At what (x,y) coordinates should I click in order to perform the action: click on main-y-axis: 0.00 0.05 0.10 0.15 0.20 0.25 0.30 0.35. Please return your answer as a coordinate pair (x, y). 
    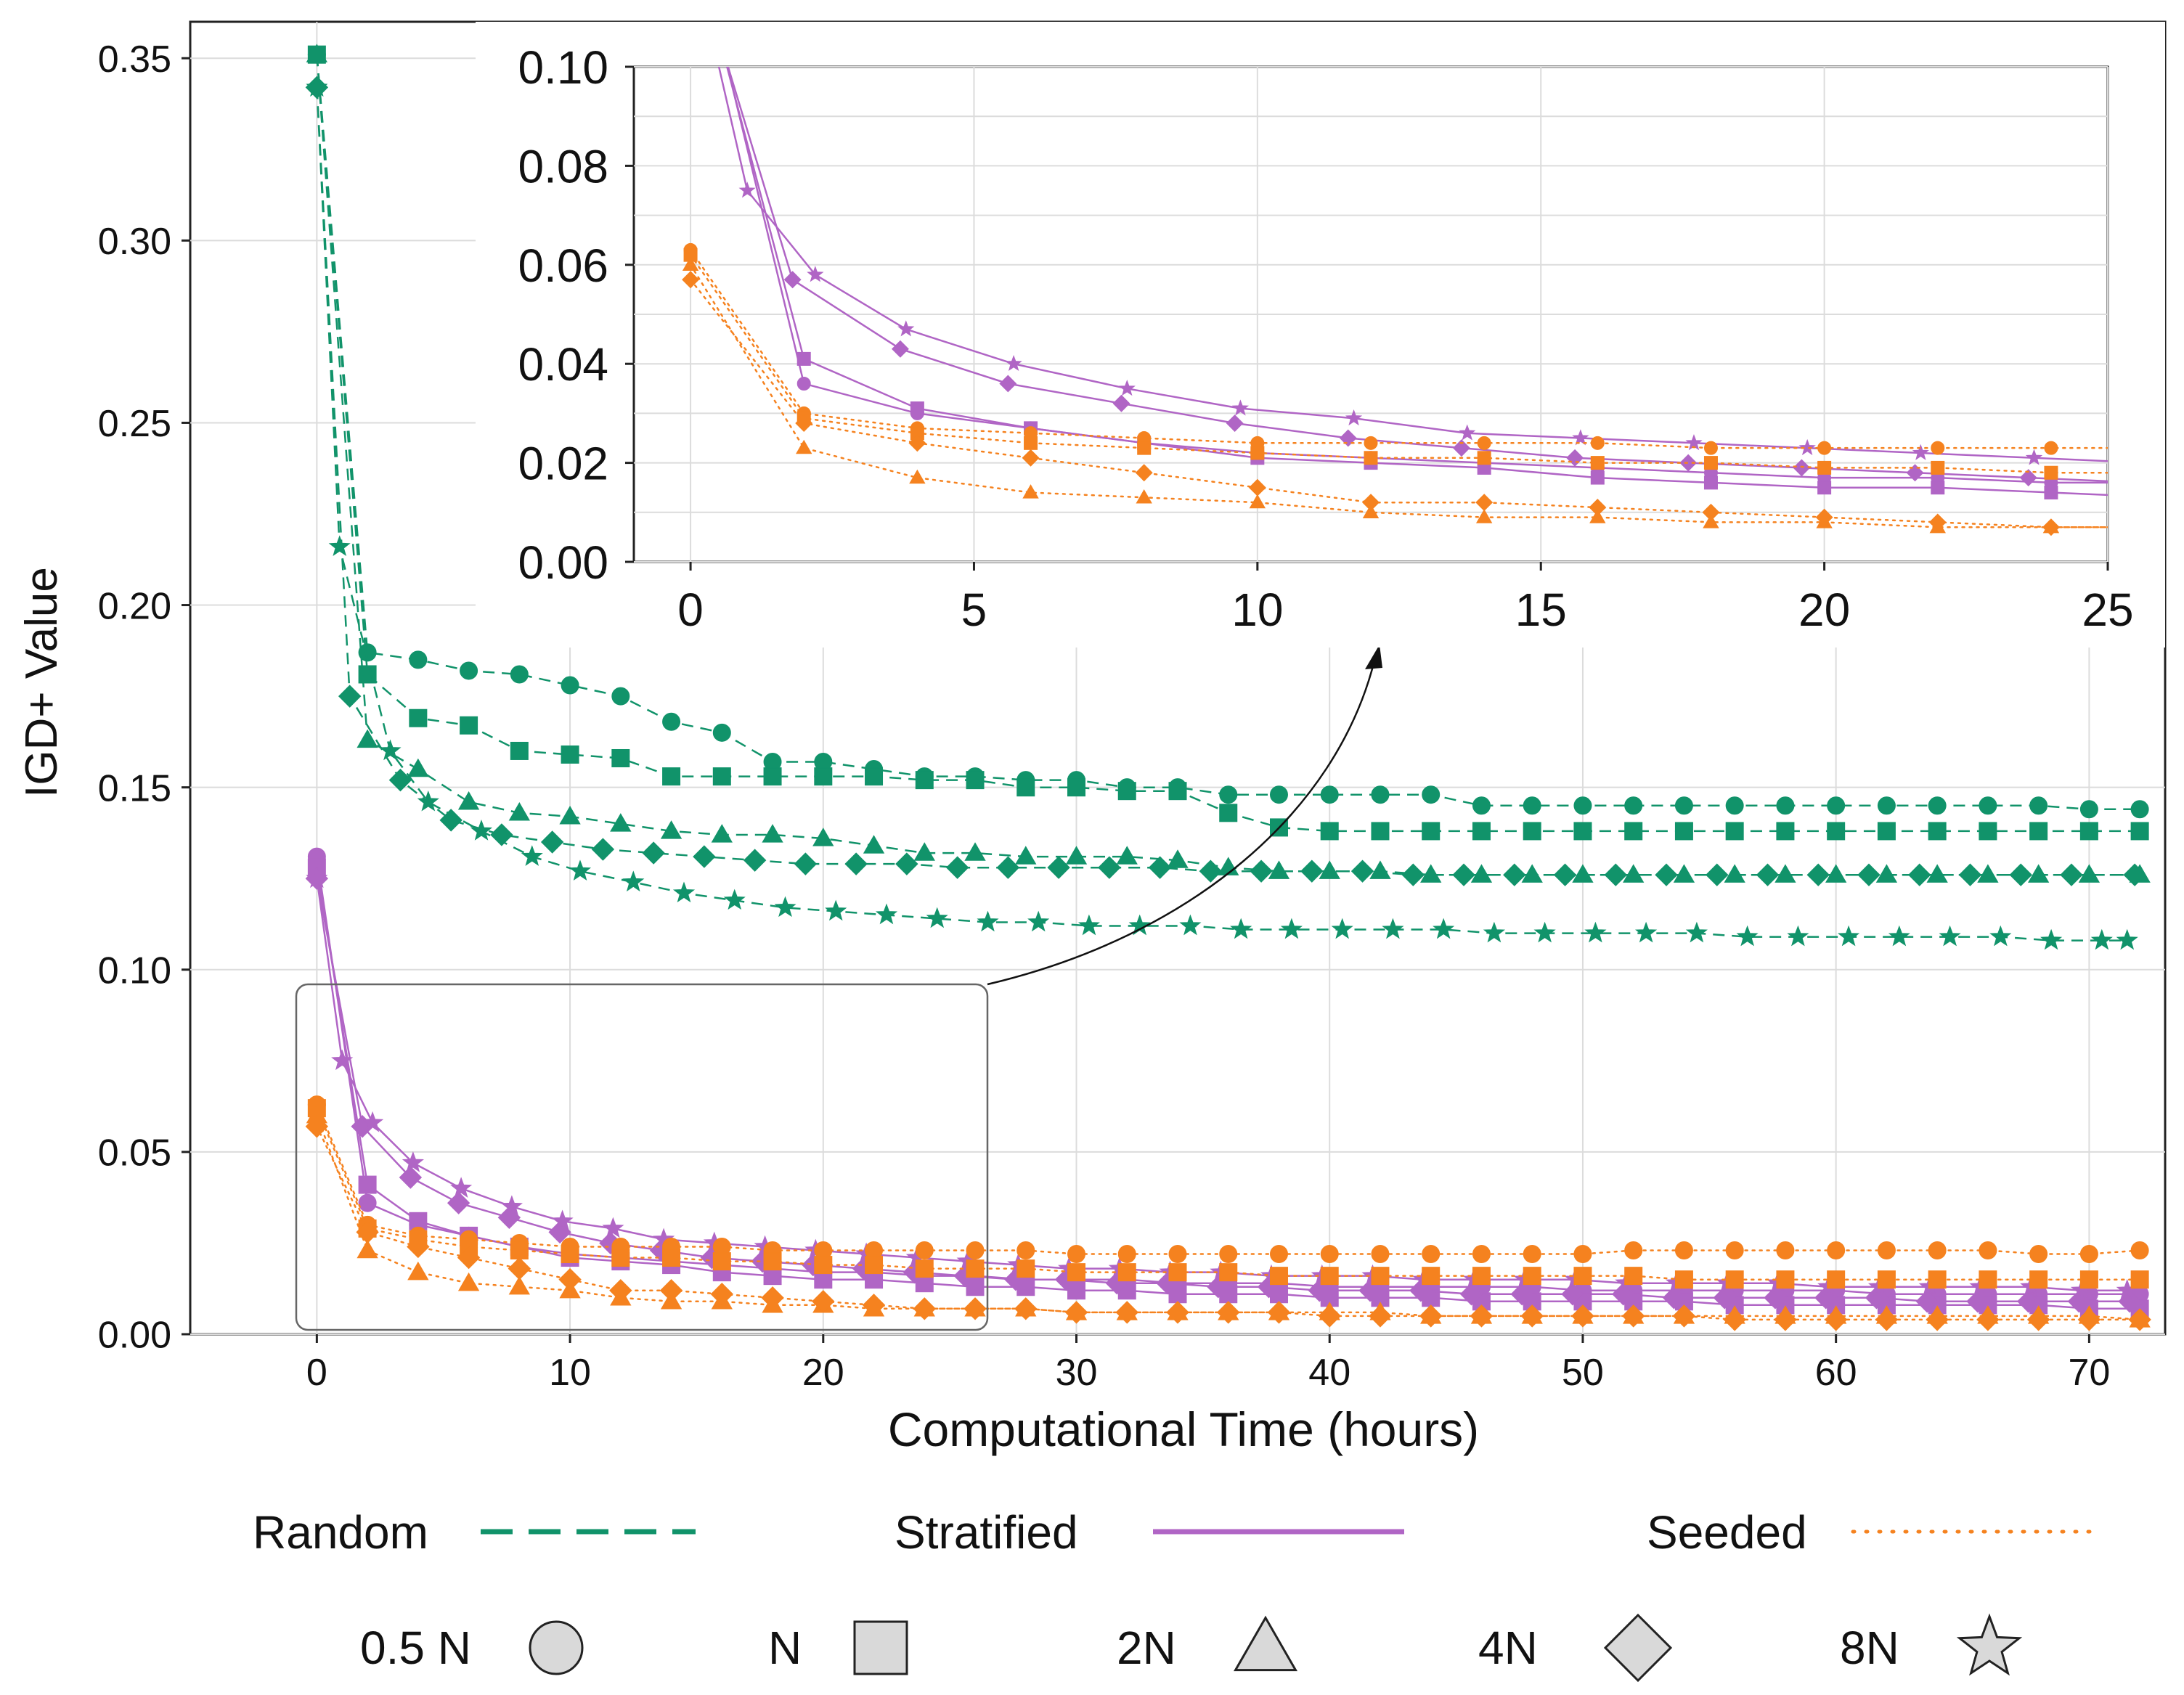
    Looking at the image, I should click on (144, 697).